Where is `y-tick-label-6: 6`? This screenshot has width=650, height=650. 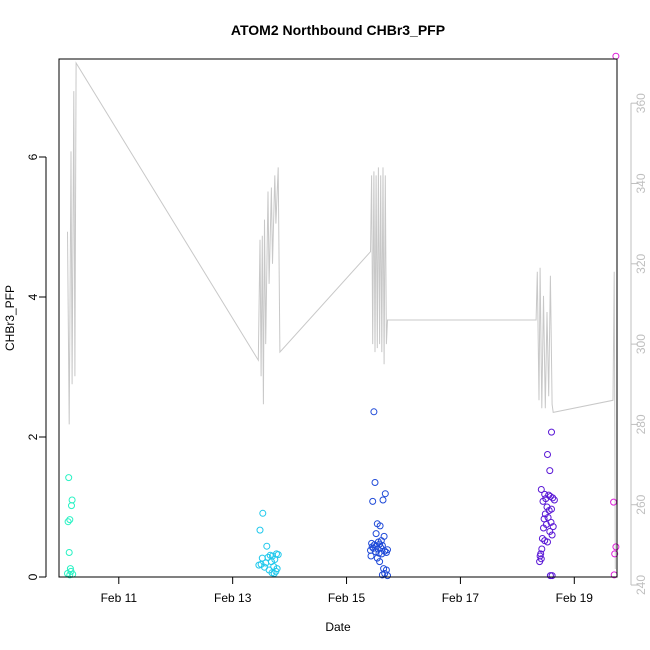
y-tick-label-6: 6 is located at coordinates (33, 156).